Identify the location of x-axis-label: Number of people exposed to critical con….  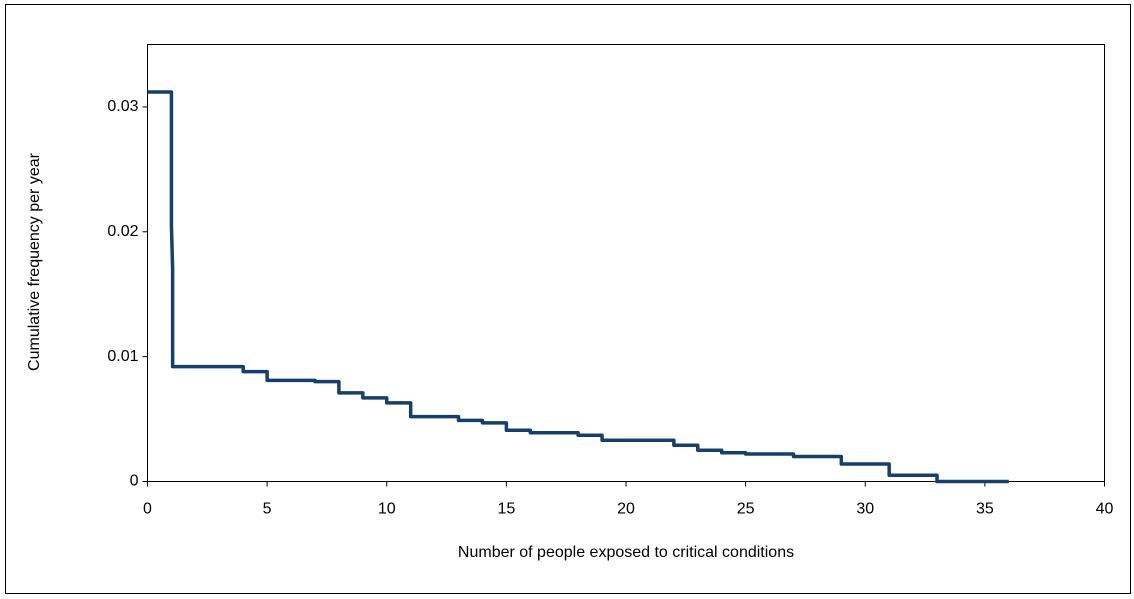
(626, 552).